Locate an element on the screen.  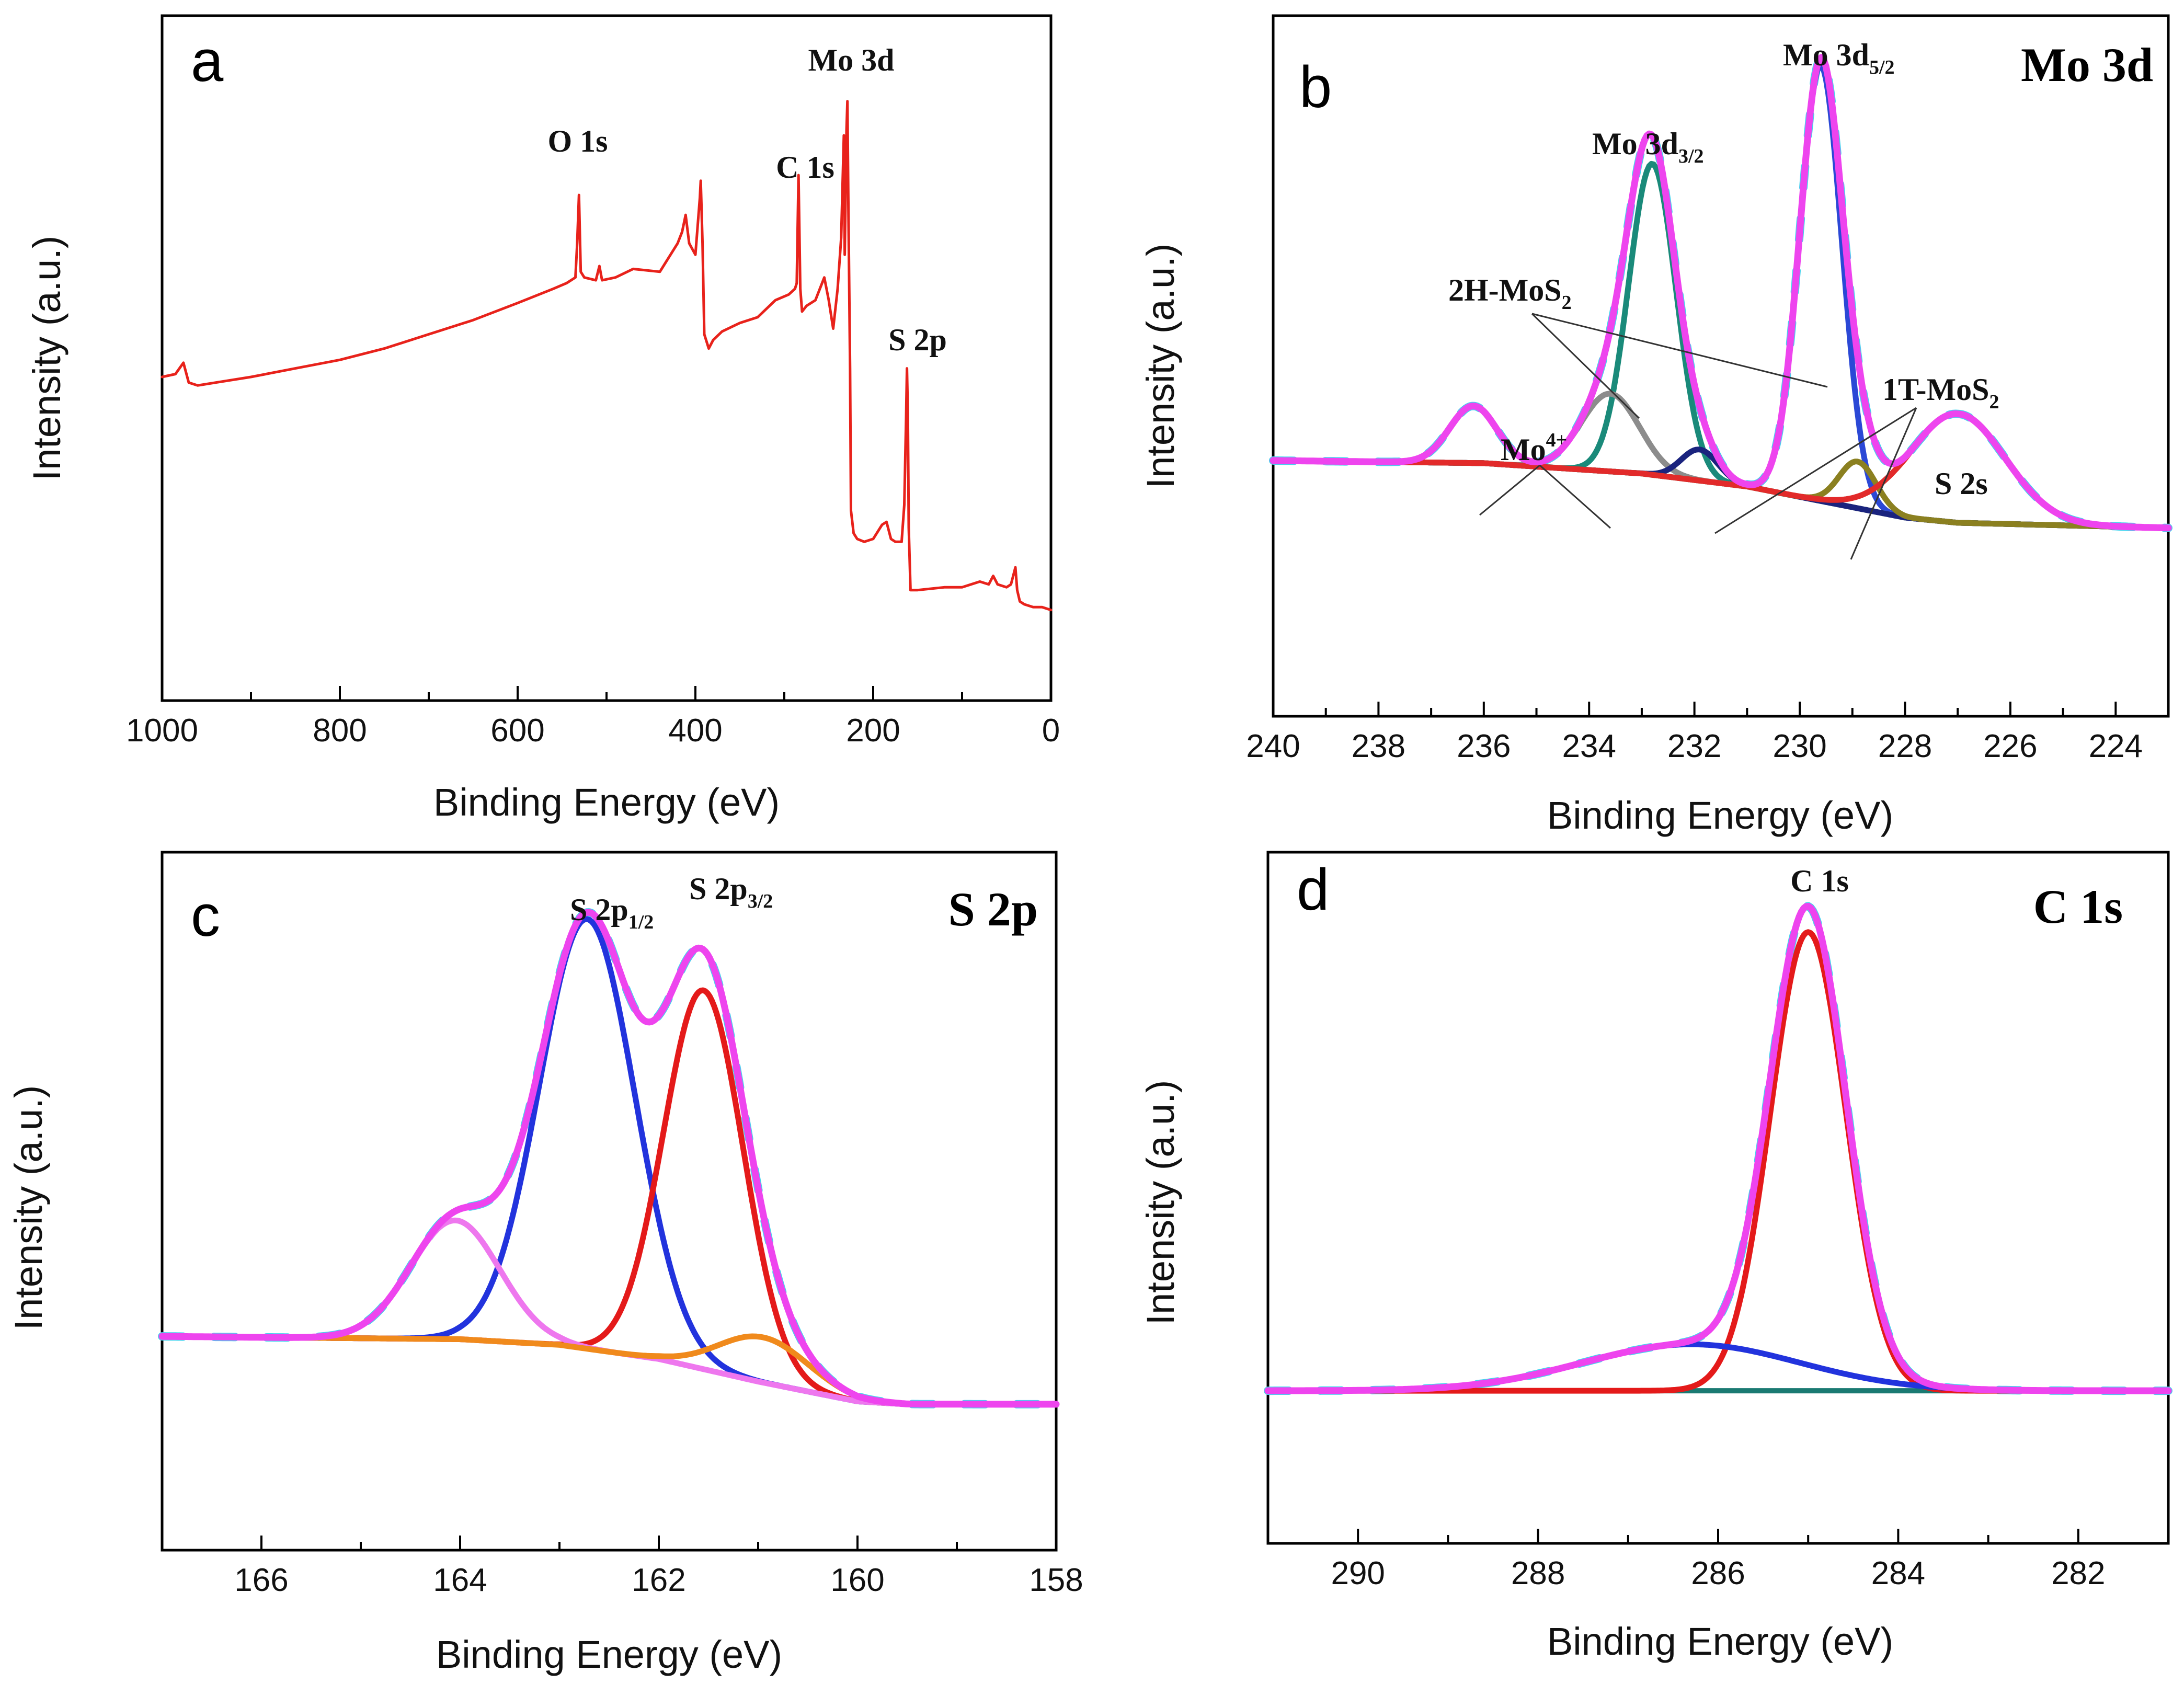
panel-b-annotation-mo4plus: Mo4+ is located at coordinates (1534, 448).